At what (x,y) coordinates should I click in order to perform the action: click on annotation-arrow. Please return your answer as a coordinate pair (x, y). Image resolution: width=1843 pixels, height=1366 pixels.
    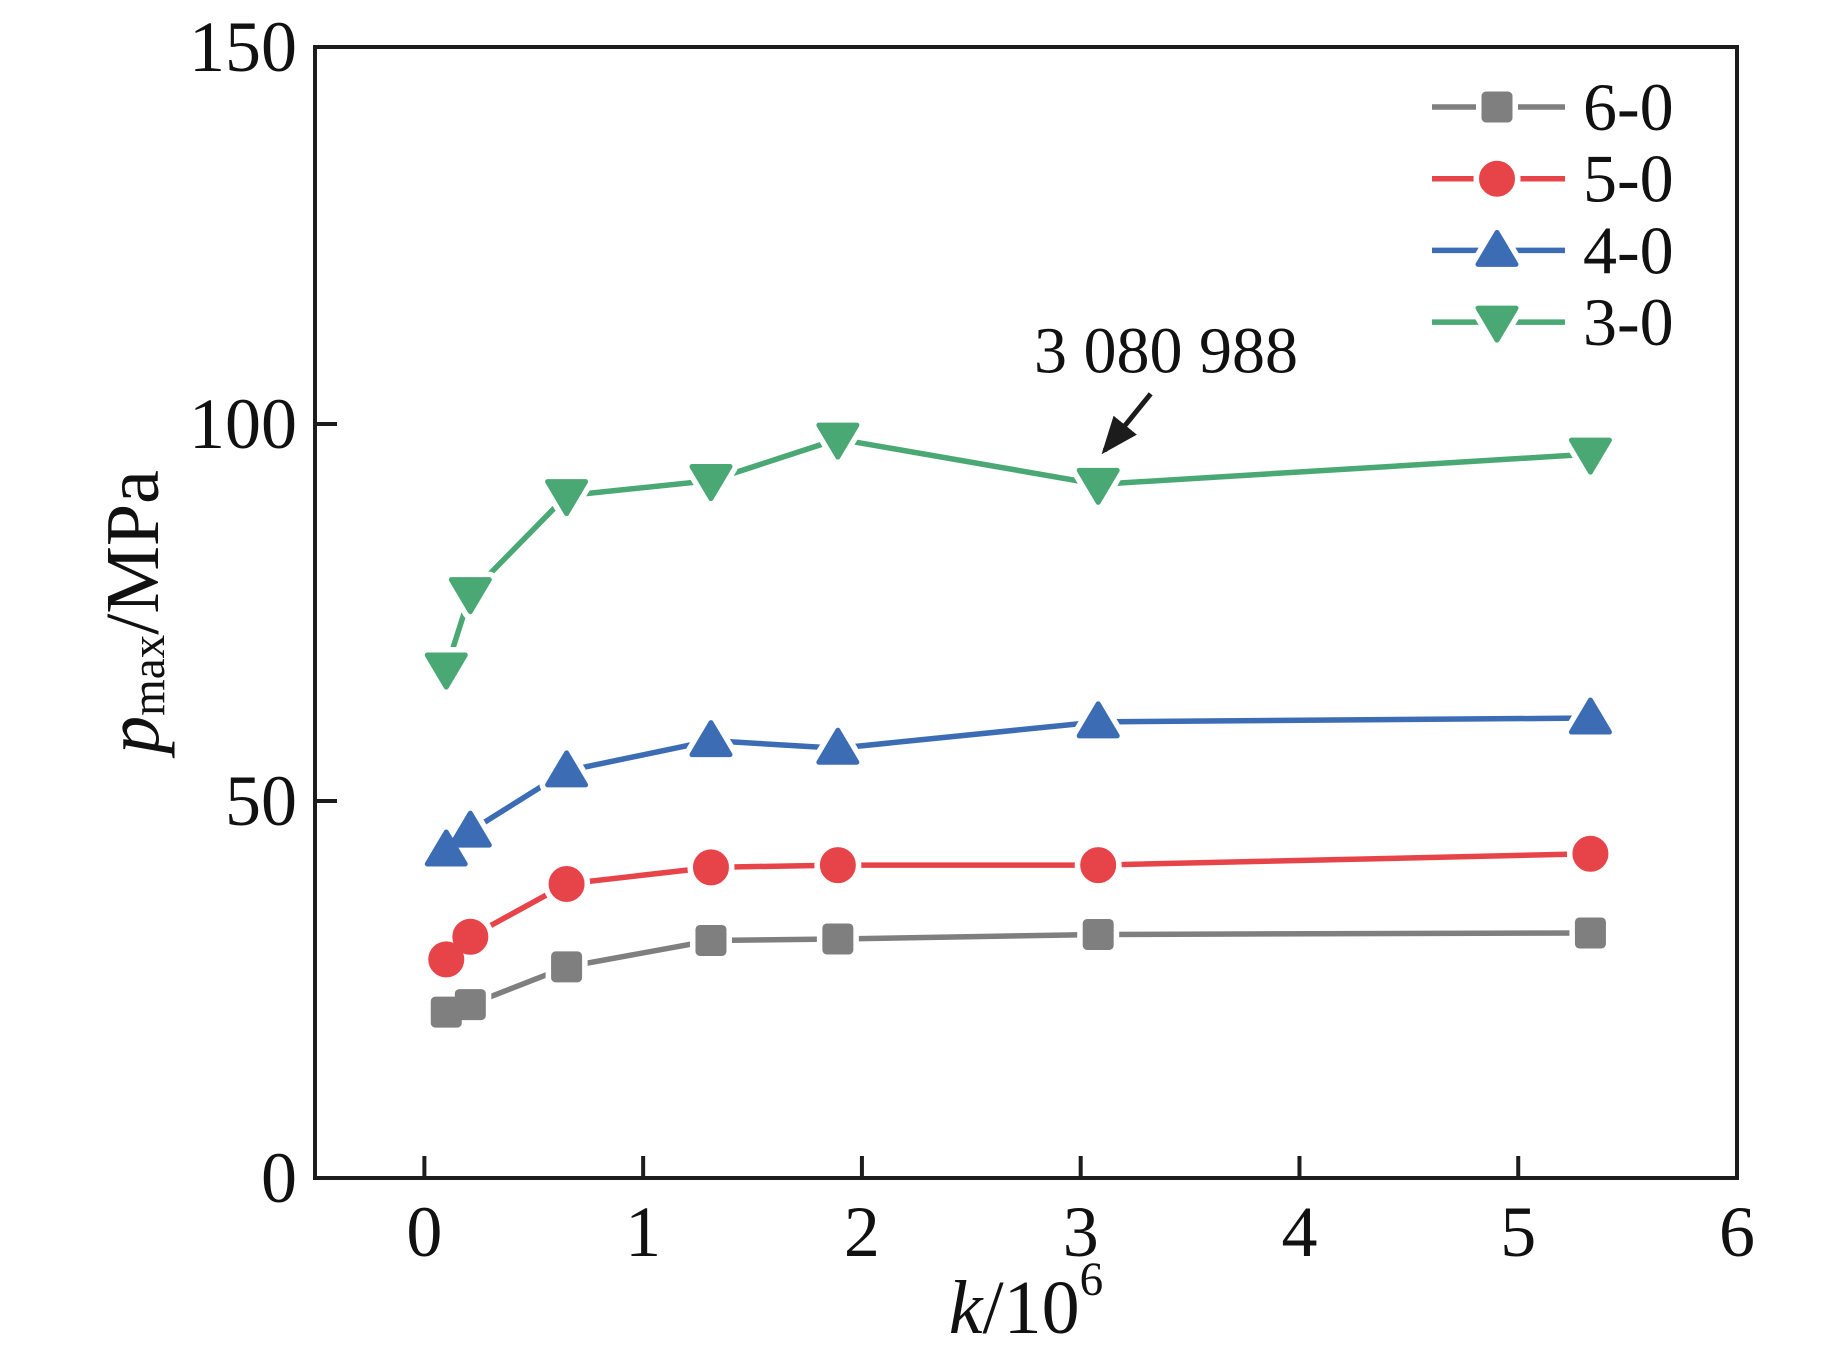
    Looking at the image, I should click on (1127, 423).